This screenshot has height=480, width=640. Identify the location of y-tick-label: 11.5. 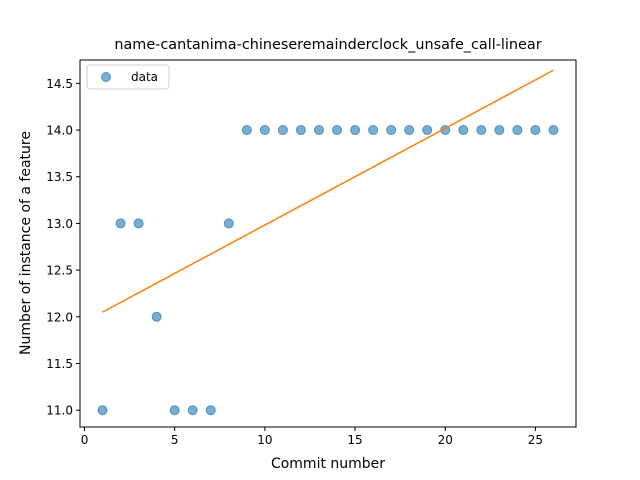
(59, 364).